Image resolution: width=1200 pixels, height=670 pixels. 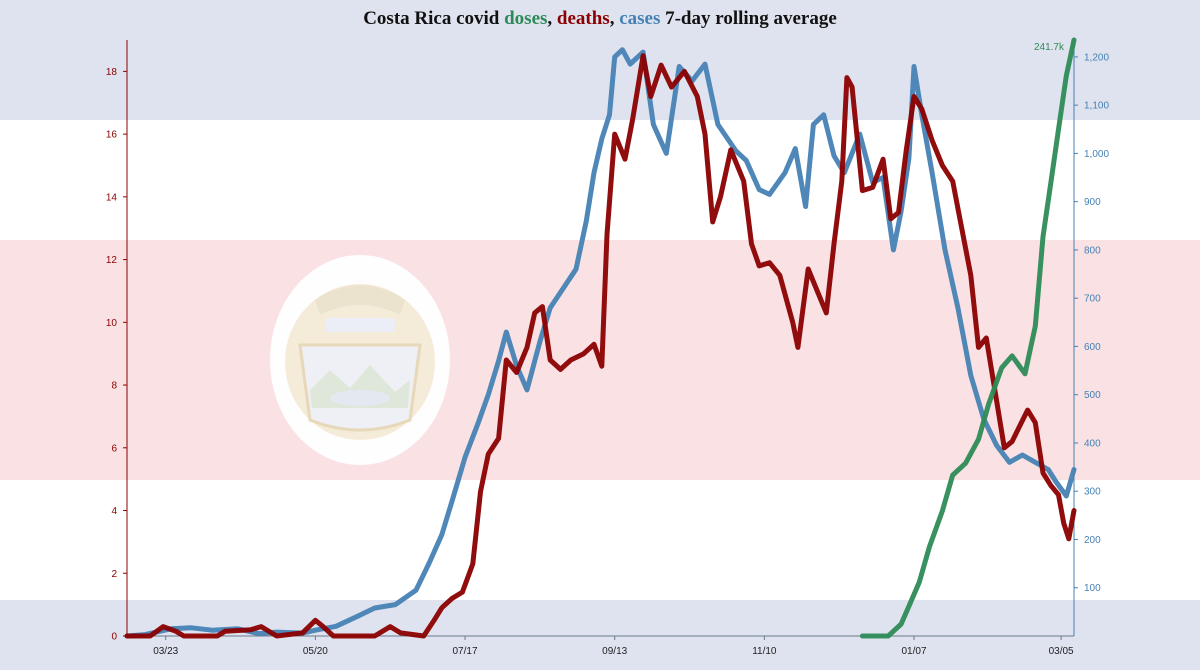 What do you see at coordinates (1092, 250) in the screenshot?
I see `right-axis-tick-label: 800` at bounding box center [1092, 250].